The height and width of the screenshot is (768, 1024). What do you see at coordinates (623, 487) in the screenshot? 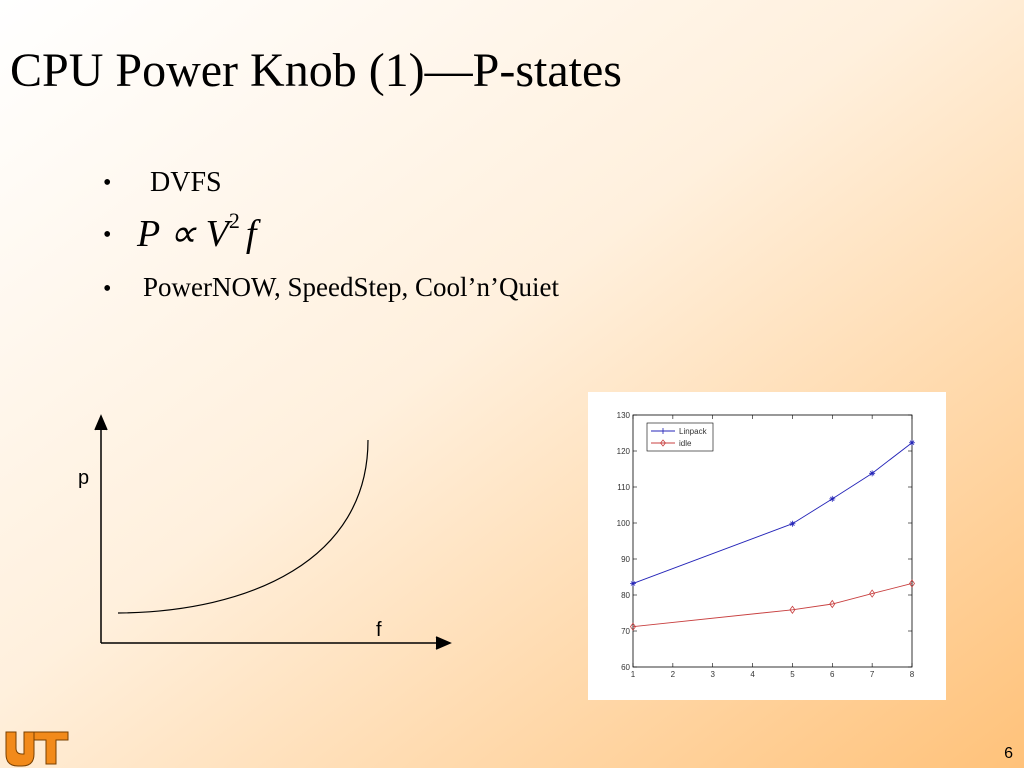
I see `y-tick-label: 110` at bounding box center [623, 487].